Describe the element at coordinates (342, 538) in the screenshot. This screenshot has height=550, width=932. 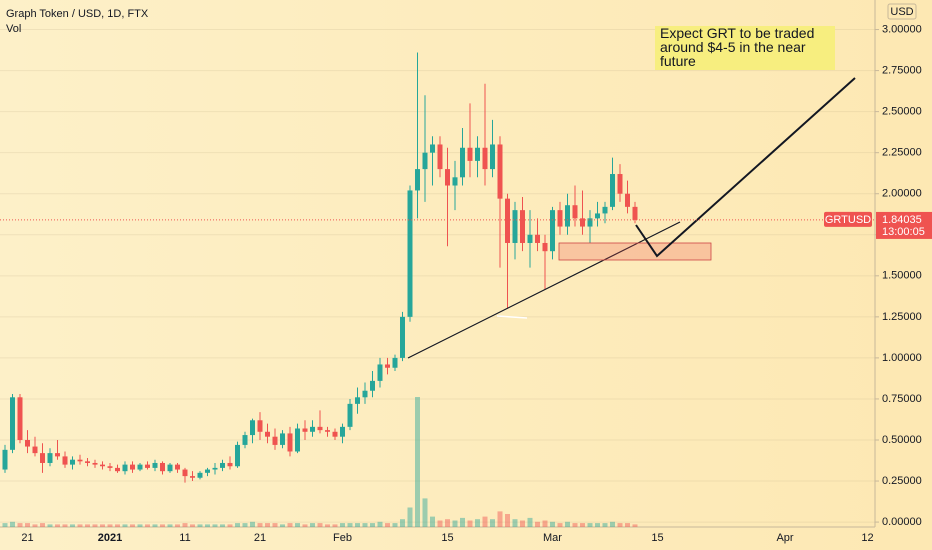
I see `x-tick-label: Feb` at that location.